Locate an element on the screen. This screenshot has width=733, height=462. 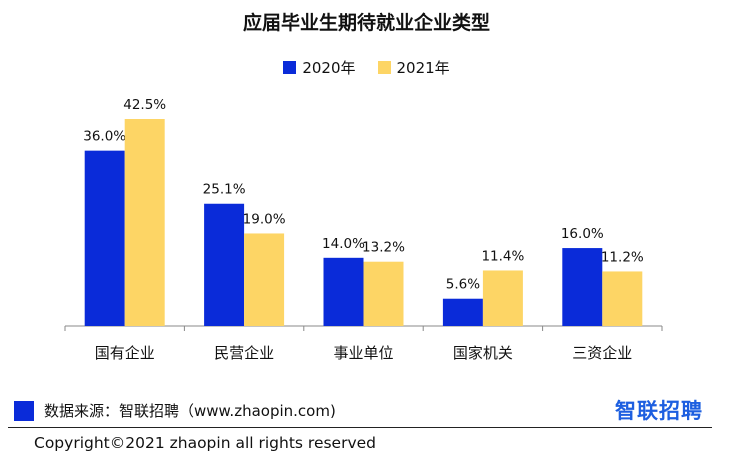
chart-title: 应届毕业生期待就业企业类型 is located at coordinates (366, 23).